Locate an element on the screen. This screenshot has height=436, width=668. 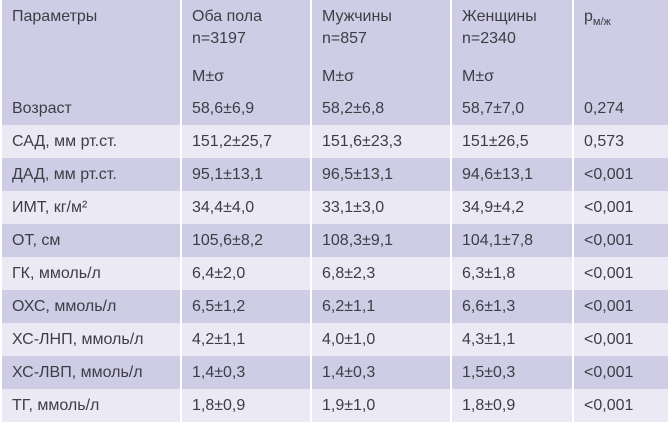
cell: 1,9±1,0 is located at coordinates (381, 405).